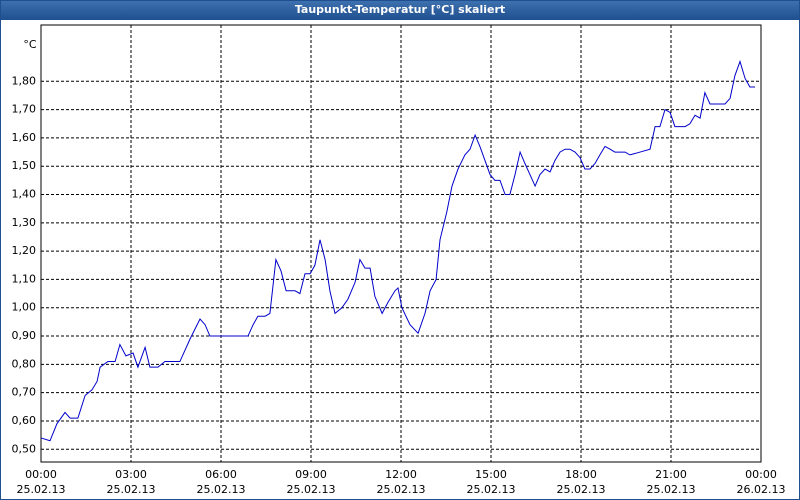 The height and width of the screenshot is (500, 800). I want to click on y-tick-label: 1,30, so click(24, 222).